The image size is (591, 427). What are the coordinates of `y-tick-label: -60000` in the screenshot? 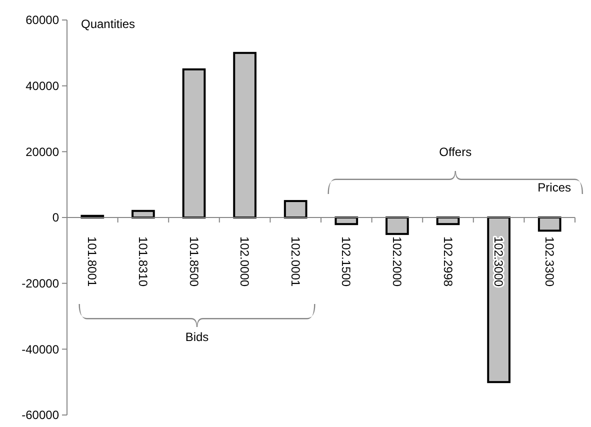 It's located at (41, 415).